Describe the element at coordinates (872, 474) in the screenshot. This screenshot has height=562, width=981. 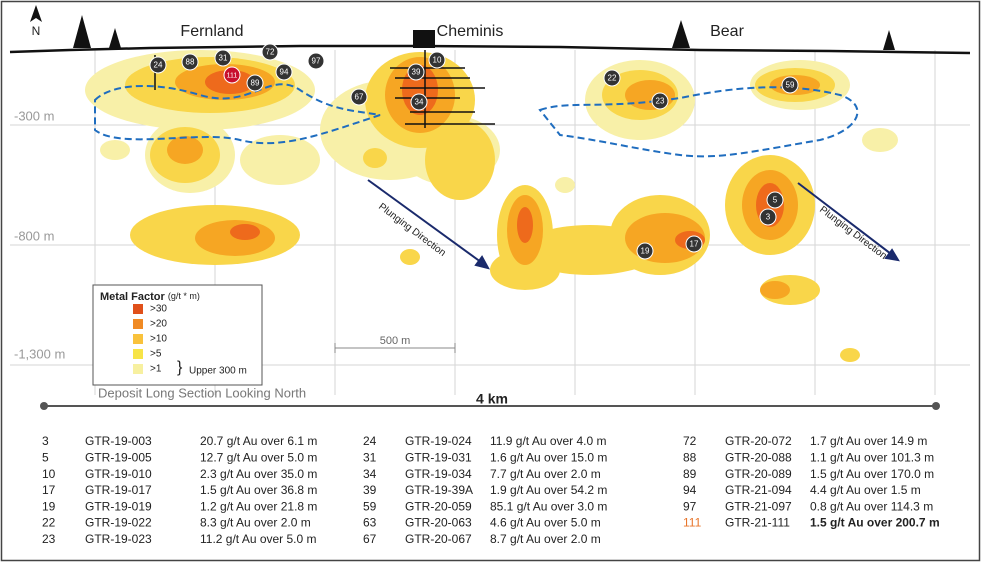
I see `intercept: 1.5 g/t Au over 170.0 m` at that location.